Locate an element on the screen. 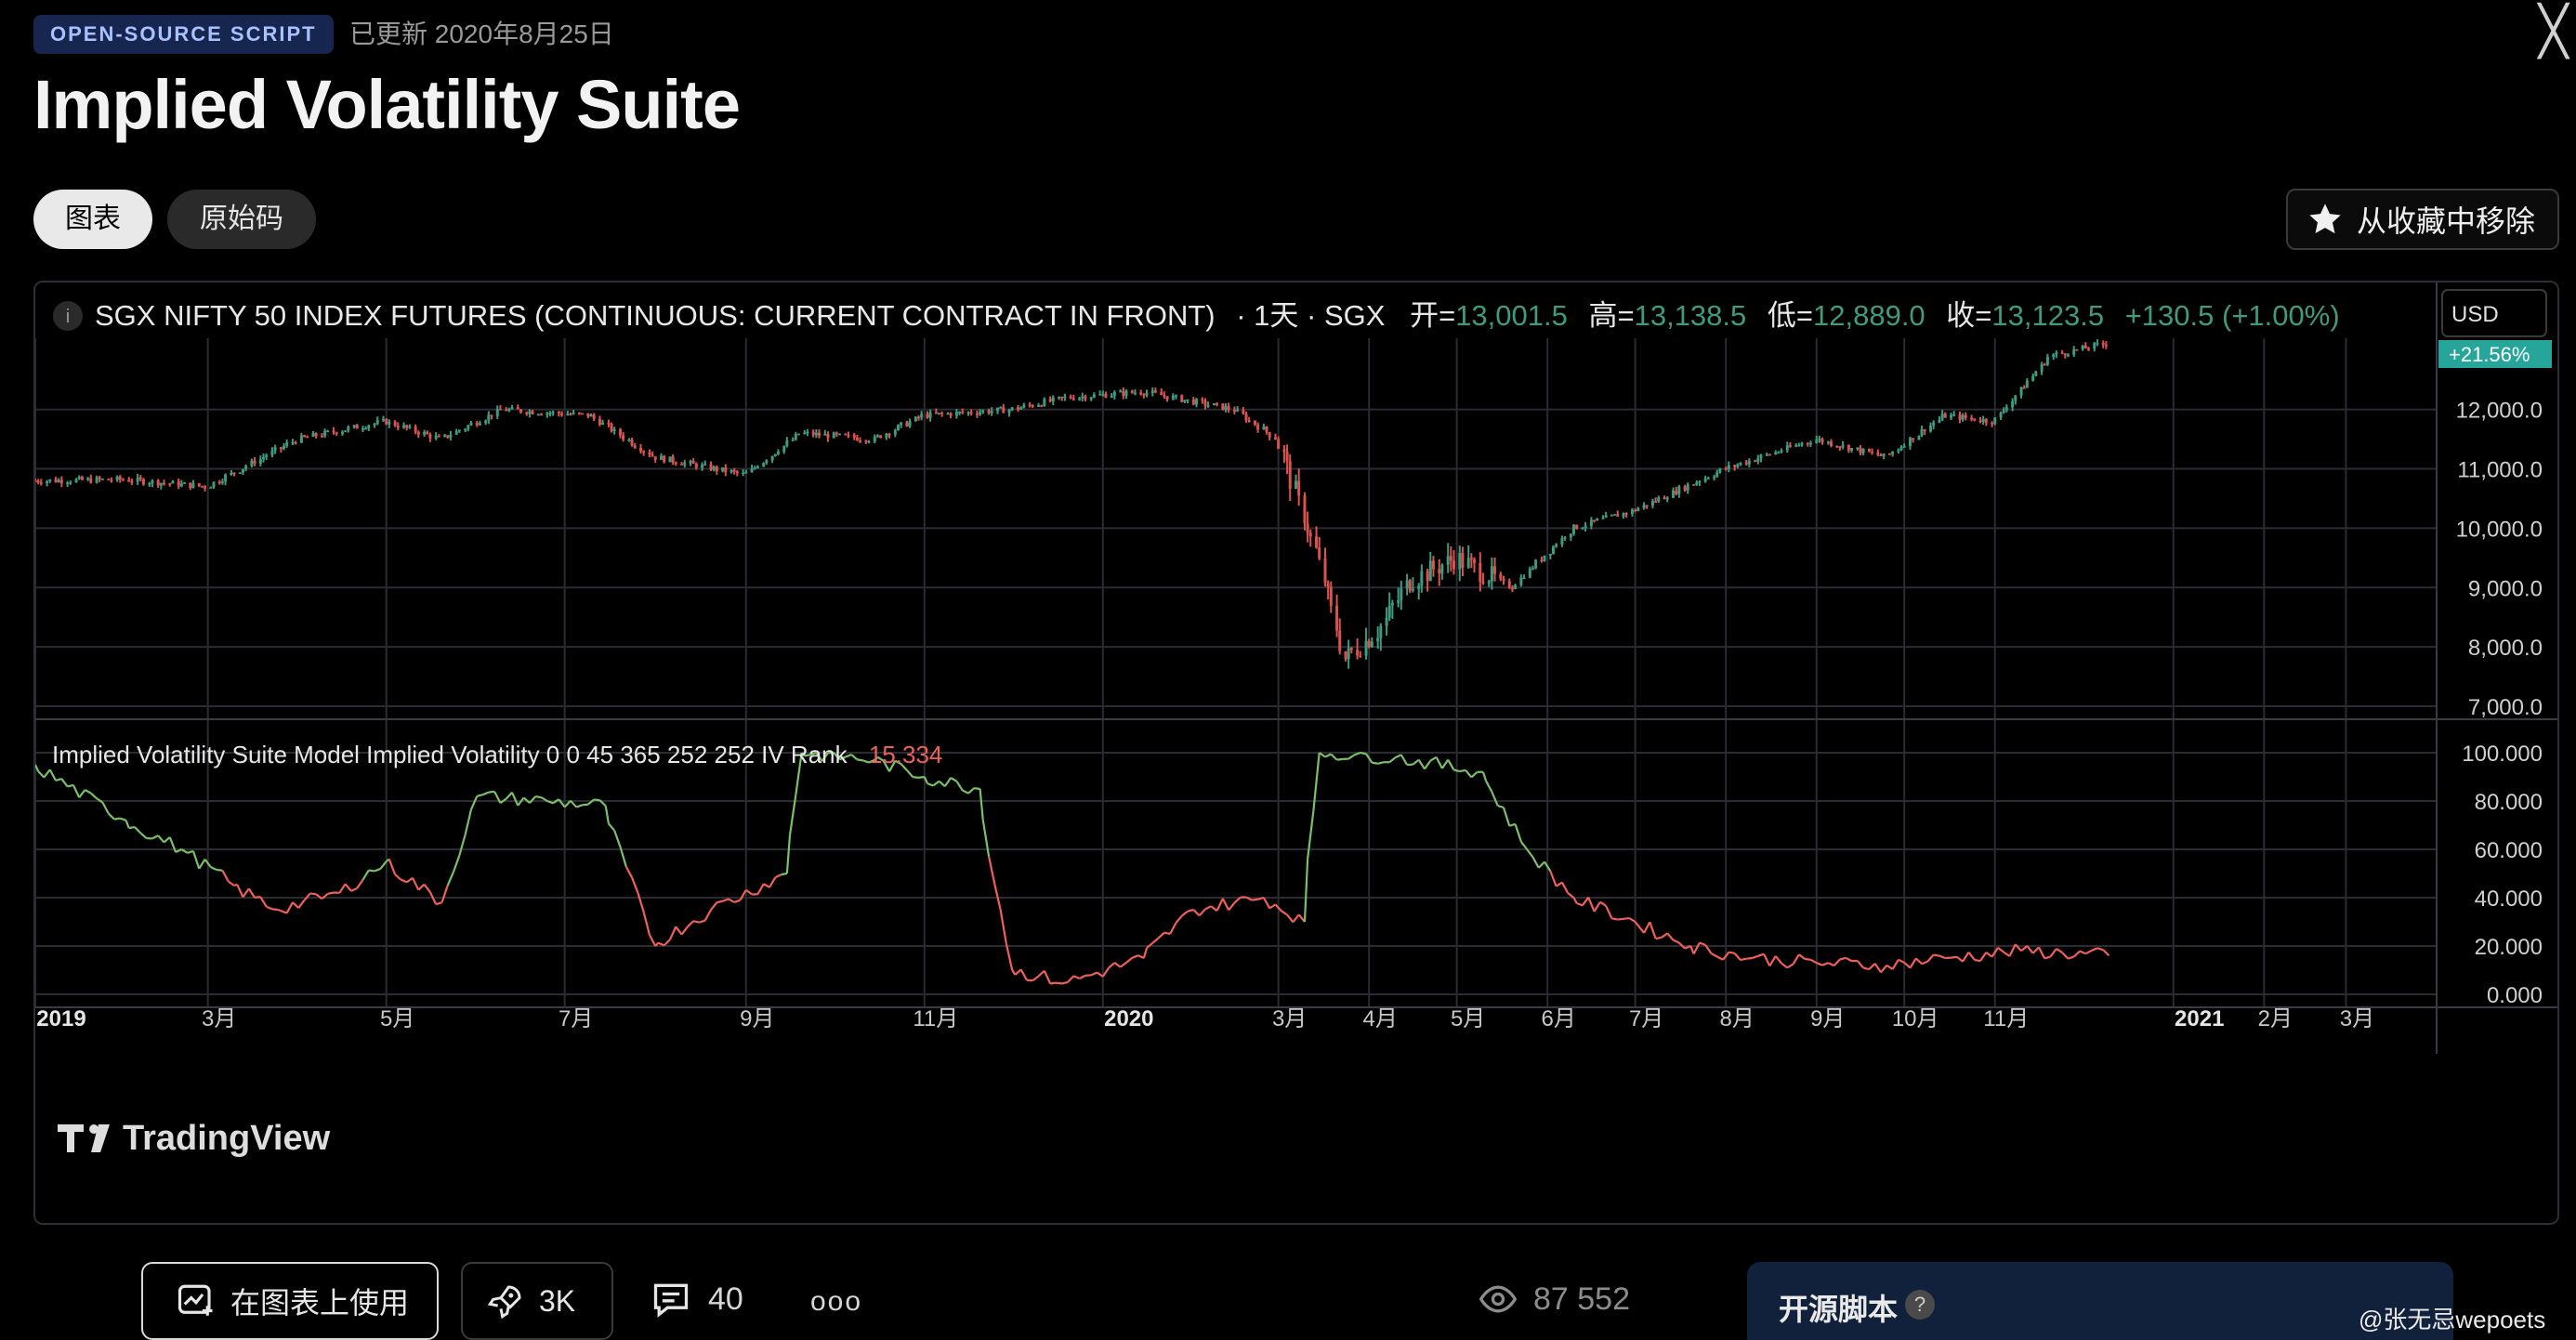  price-y-tick: 10,000.0 is located at coordinates (2499, 529).